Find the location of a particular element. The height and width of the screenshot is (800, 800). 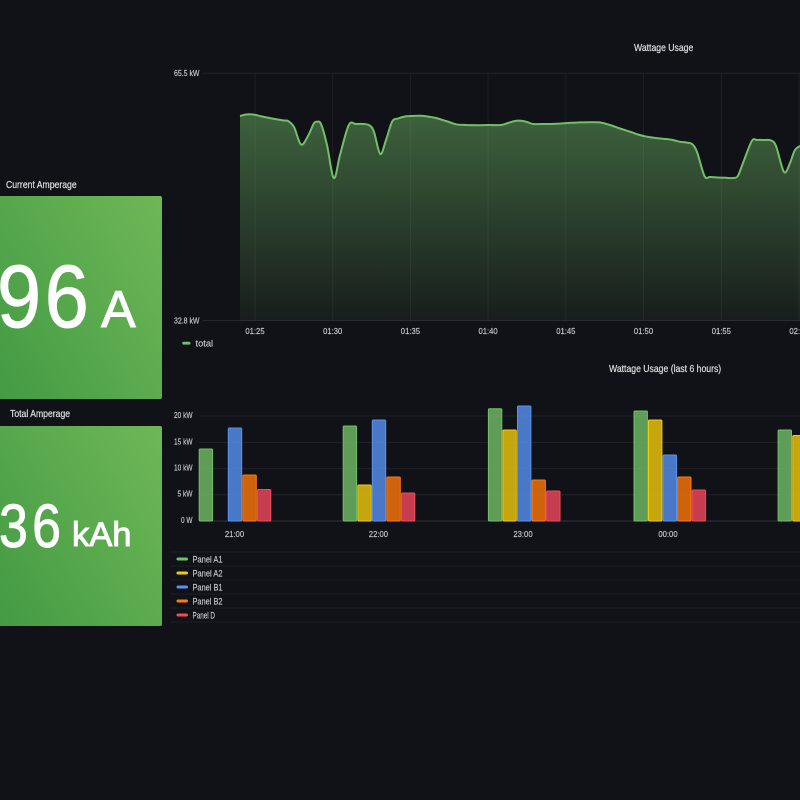

svg-text: Panel B2 is located at coordinates (208, 602).